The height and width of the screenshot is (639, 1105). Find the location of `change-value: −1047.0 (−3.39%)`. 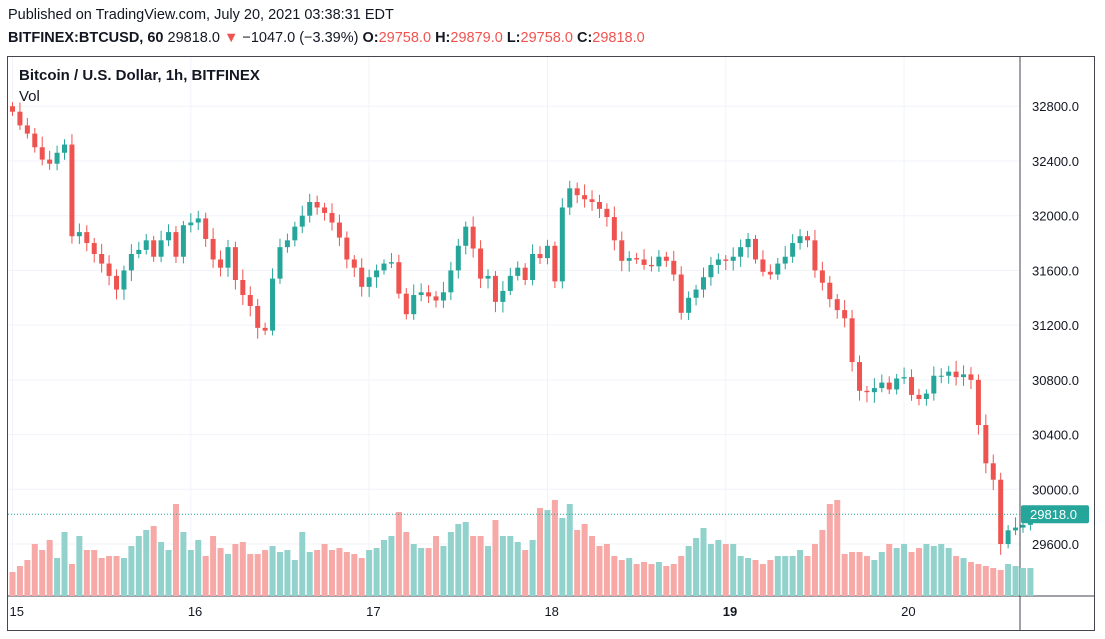

change-value: −1047.0 (−3.39%) is located at coordinates (300, 38).